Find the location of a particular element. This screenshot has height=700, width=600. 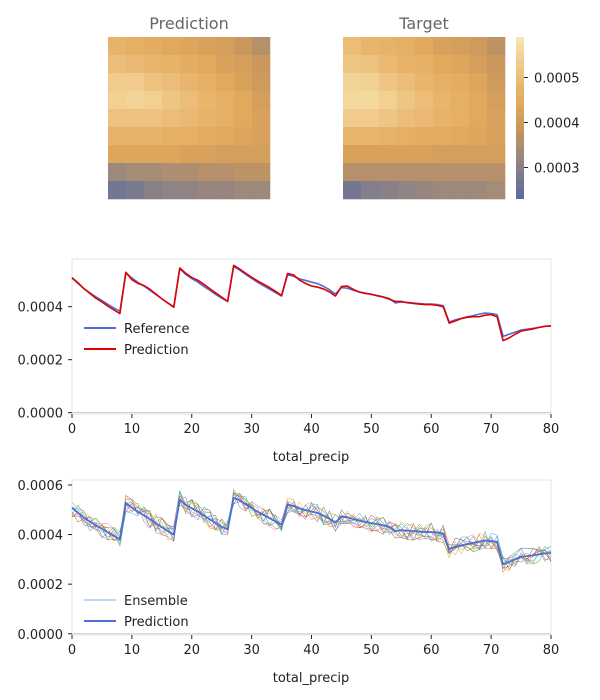

colorbar-tick-label: 0.0005 is located at coordinates (557, 79).